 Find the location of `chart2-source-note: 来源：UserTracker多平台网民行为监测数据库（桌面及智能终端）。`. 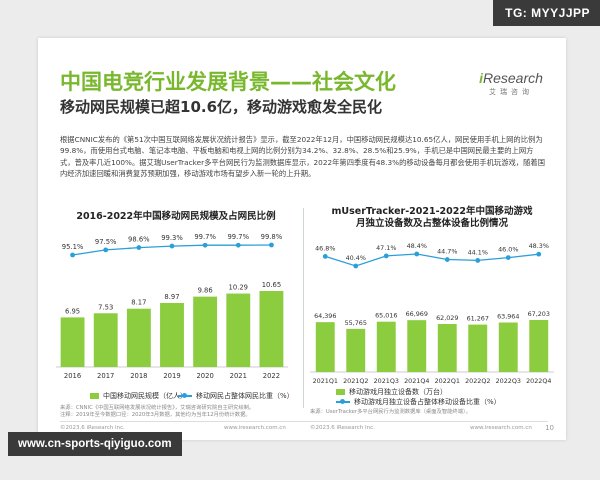

chart2-source-note: 来源：UserTracker多平台网民行为监测数据库（桌面及智能终端）。 is located at coordinates (390, 412).